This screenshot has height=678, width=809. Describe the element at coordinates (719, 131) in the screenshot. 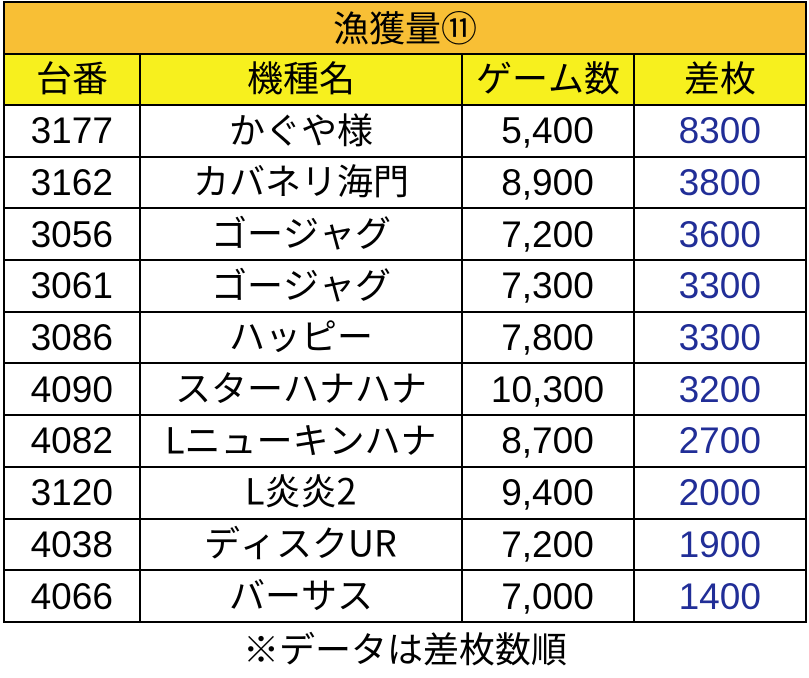

I see `cell-diff-medals-text: 8300` at that location.